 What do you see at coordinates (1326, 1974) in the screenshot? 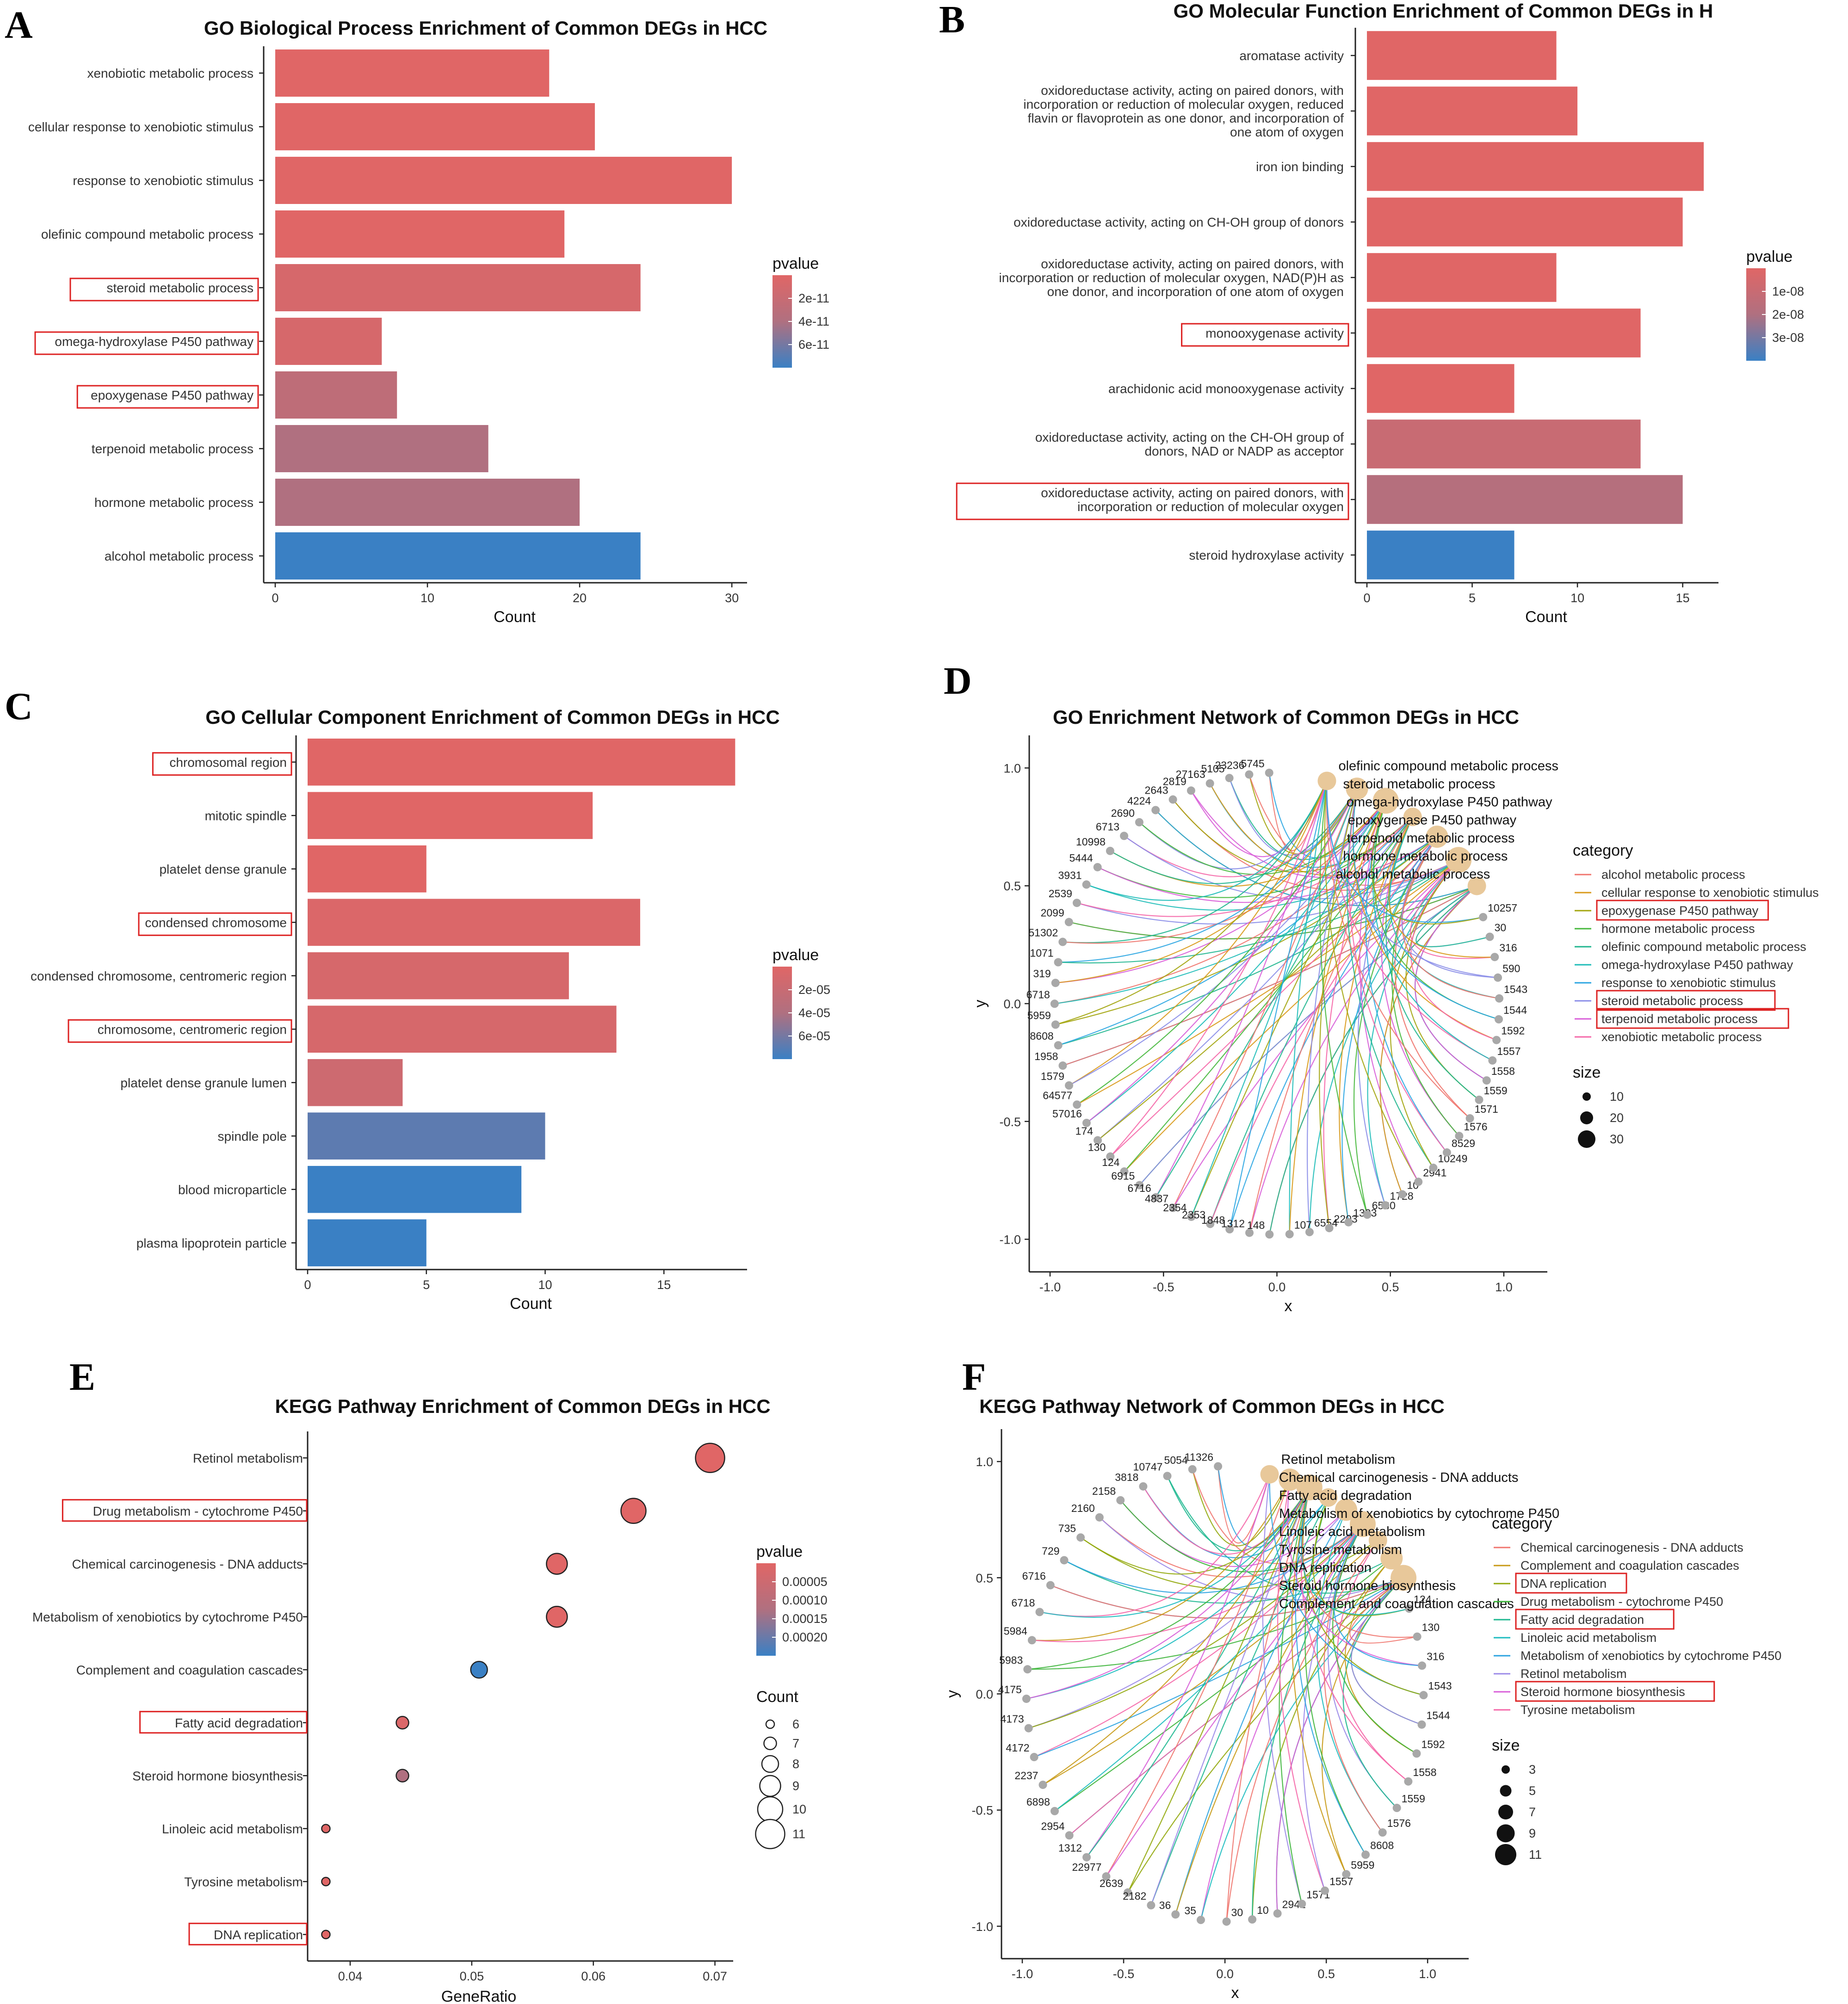
I see `x-tick-label: 0.5` at bounding box center [1326, 1974].